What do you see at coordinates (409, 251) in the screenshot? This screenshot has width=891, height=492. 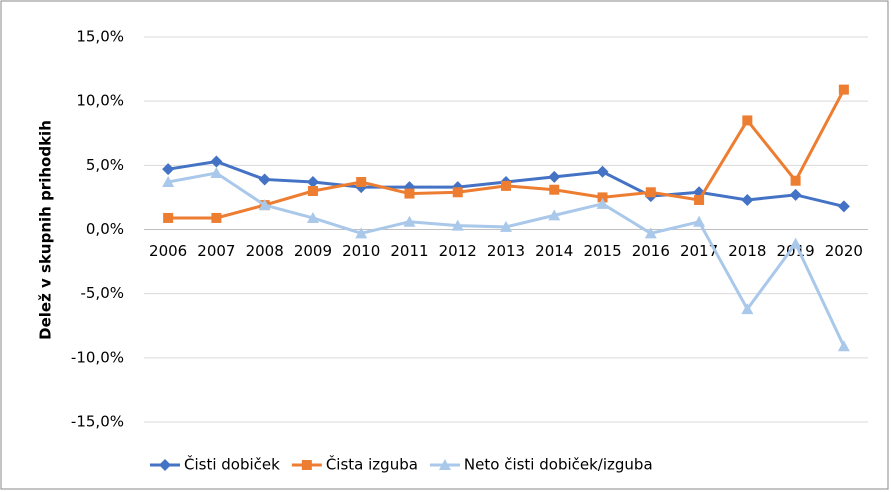 I see `x-tick-label: 2011` at bounding box center [409, 251].